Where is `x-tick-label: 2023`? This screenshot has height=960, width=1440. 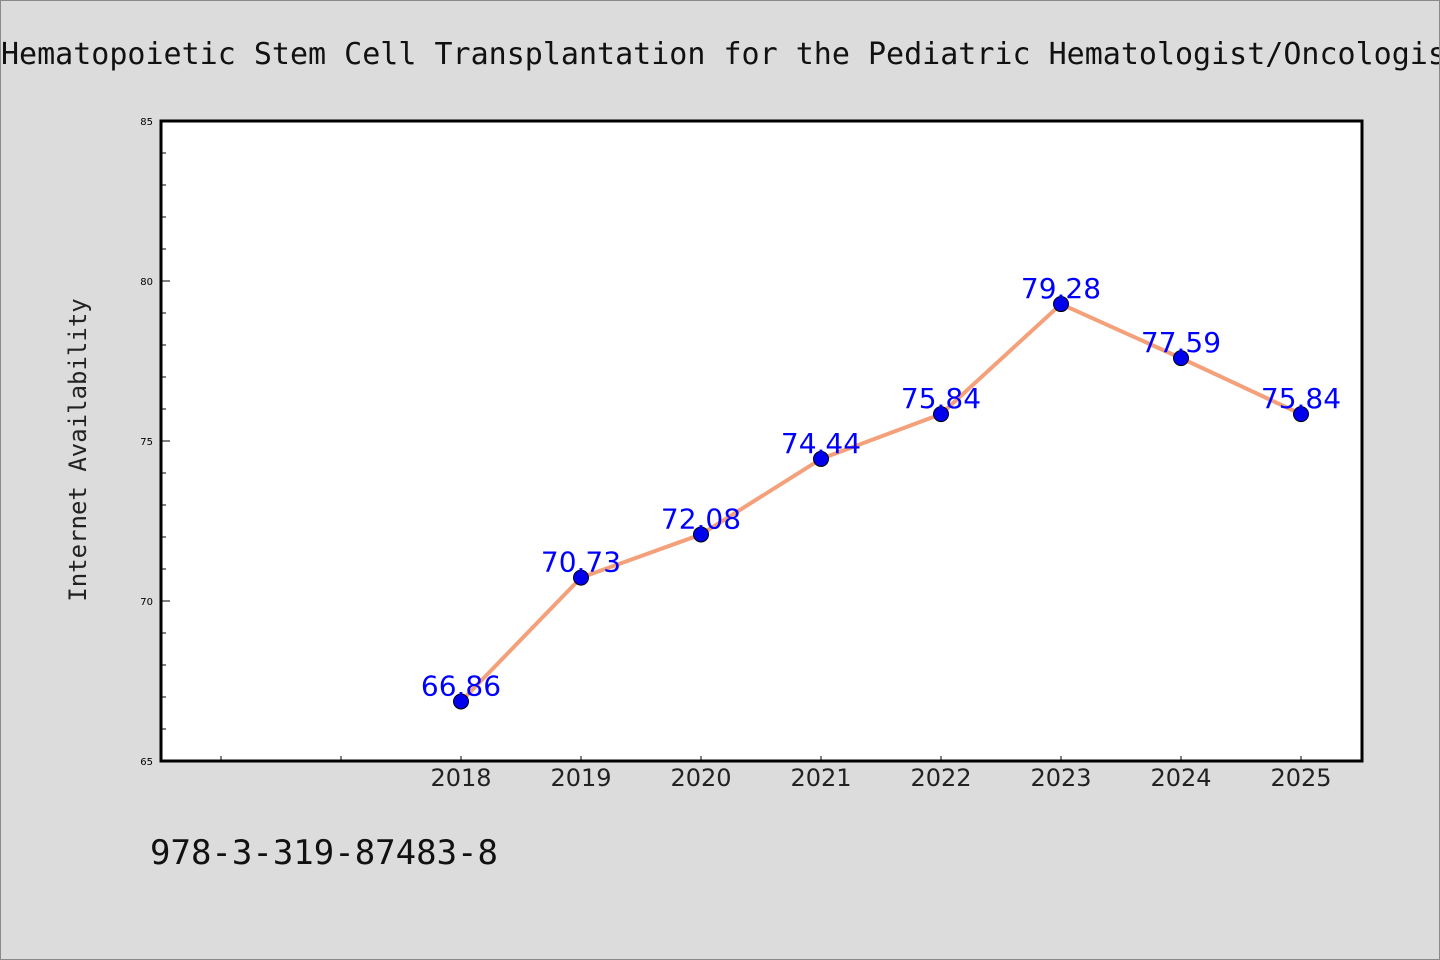 x-tick-label: 2023 is located at coordinates (1060, 778).